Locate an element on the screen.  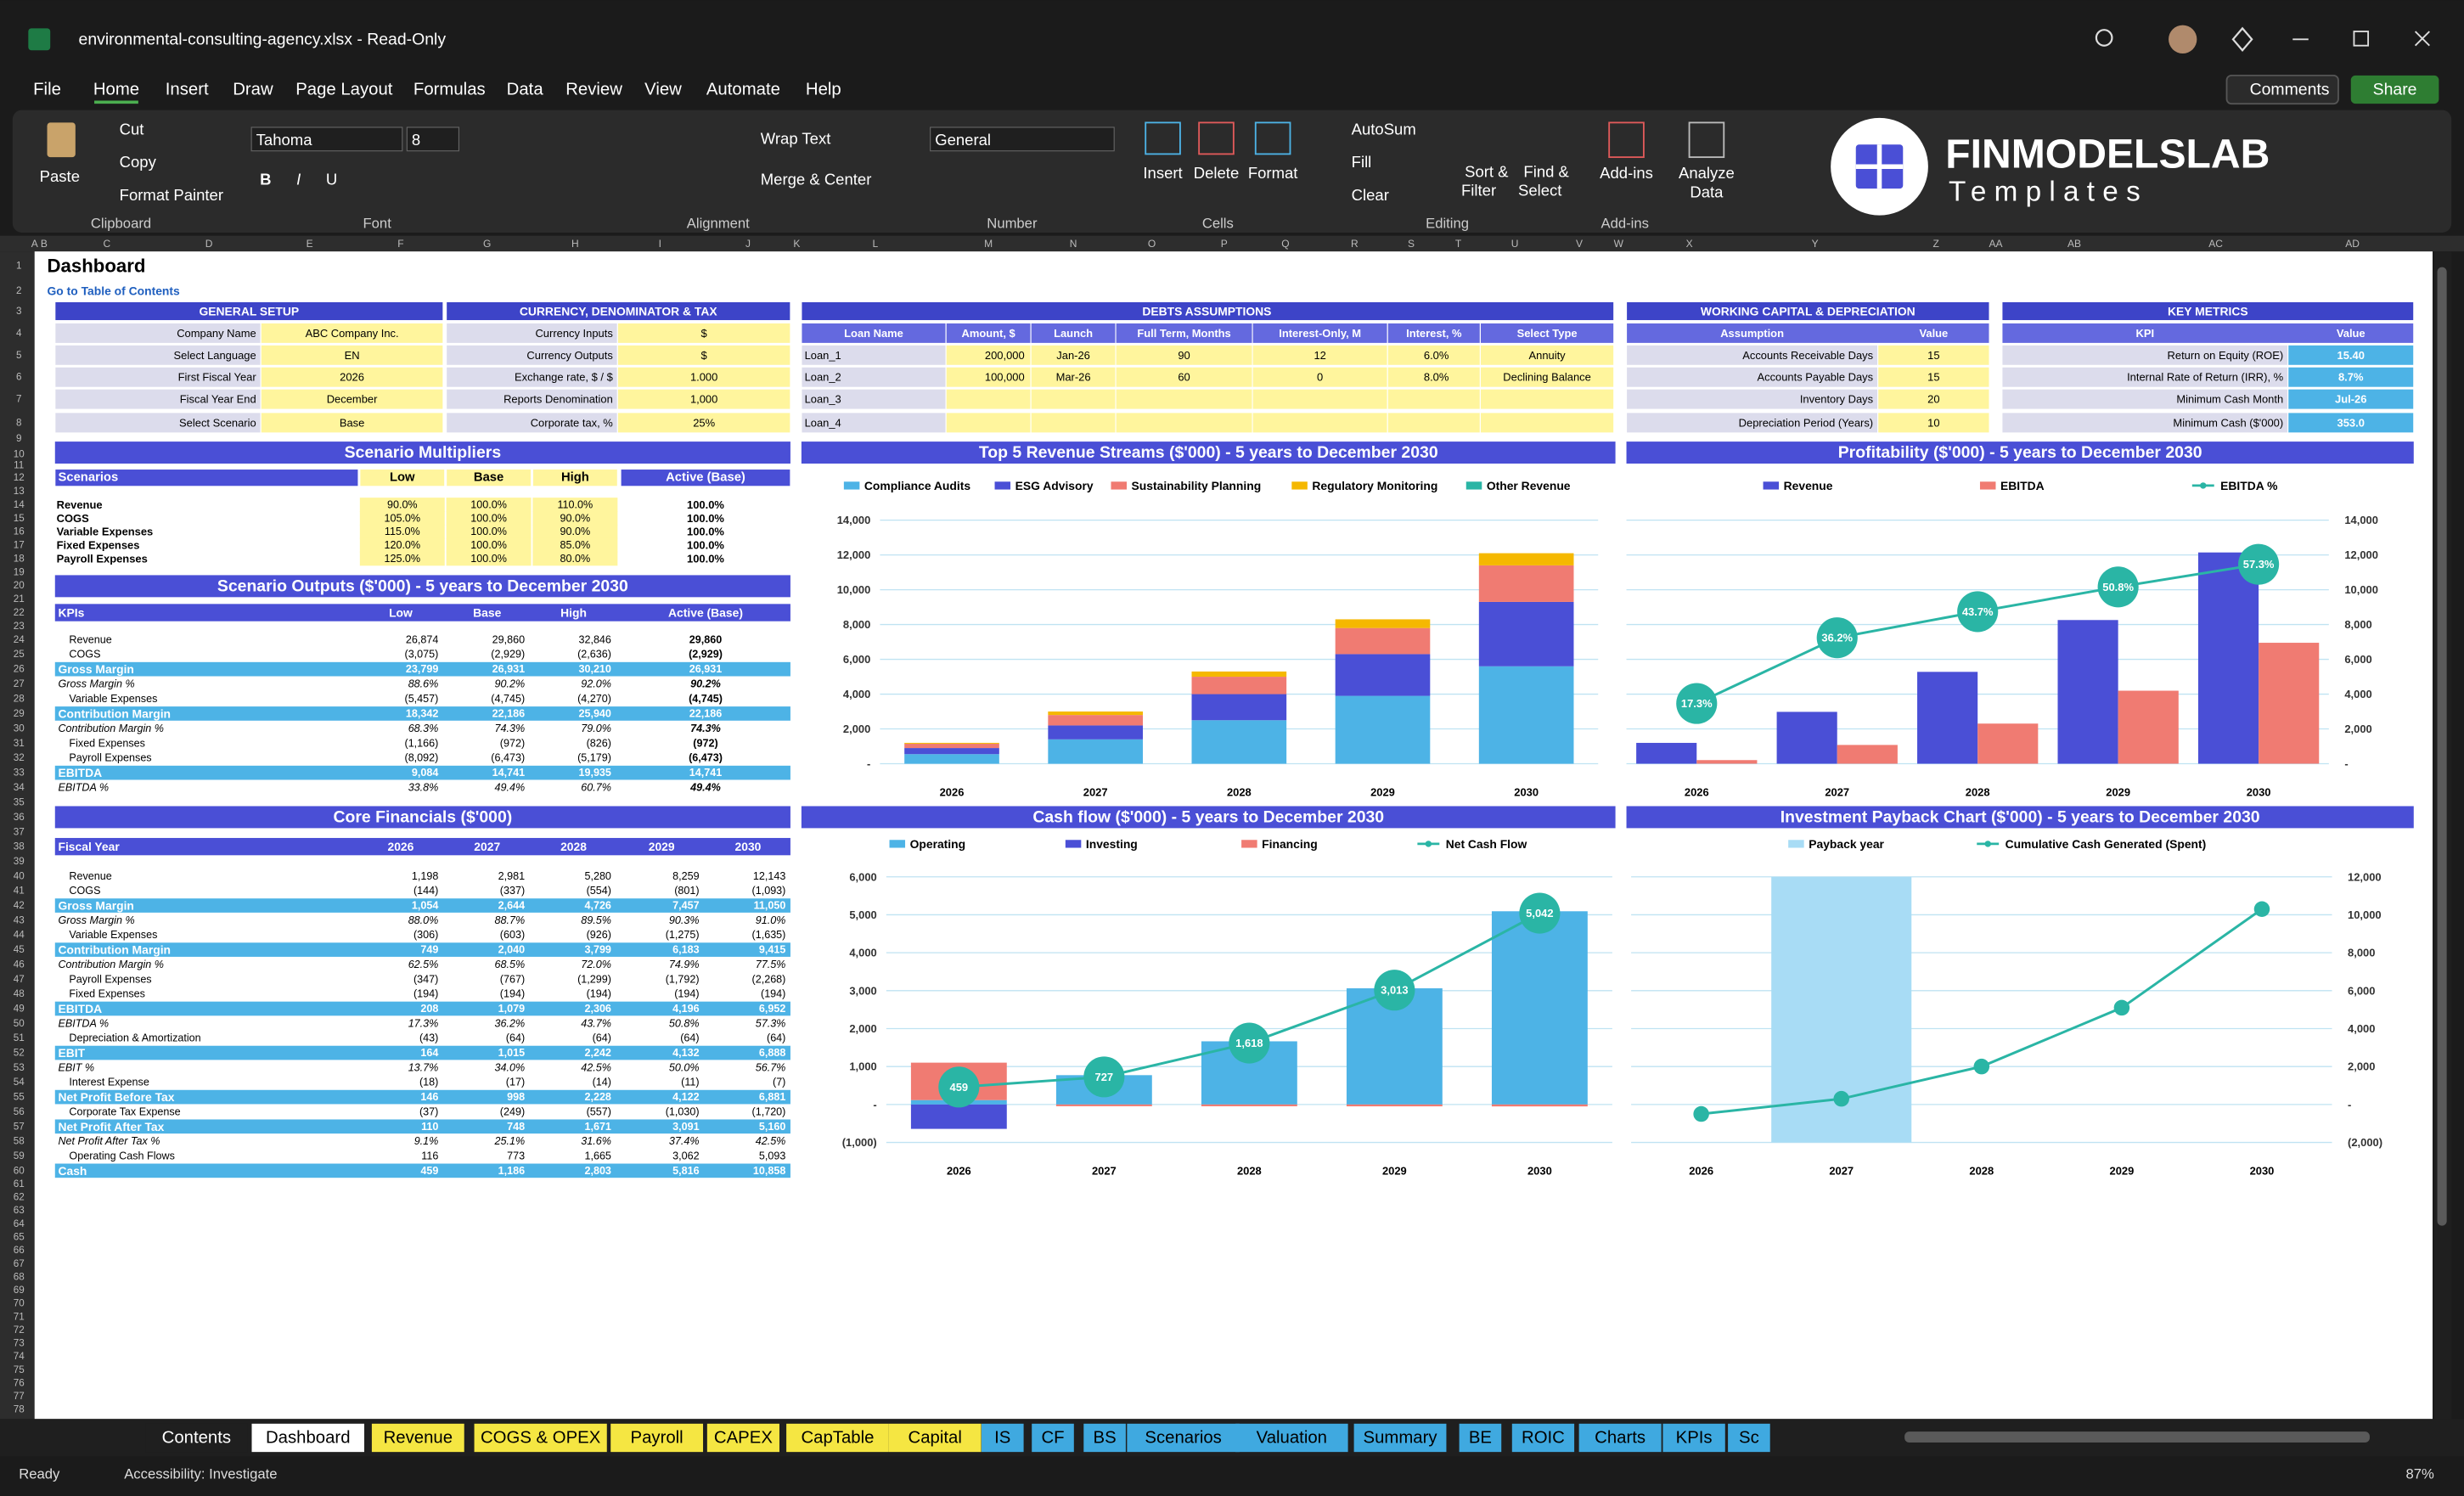
avatar is located at coordinates (2183, 39).